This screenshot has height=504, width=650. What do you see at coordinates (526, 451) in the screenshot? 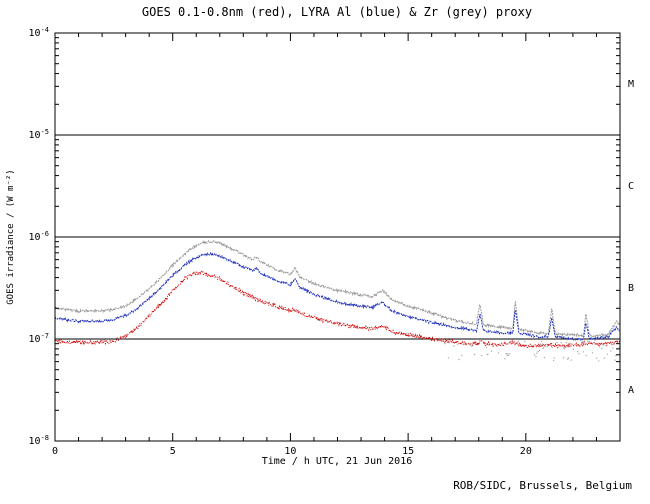
I see `x-tick-label: 20` at bounding box center [526, 451].